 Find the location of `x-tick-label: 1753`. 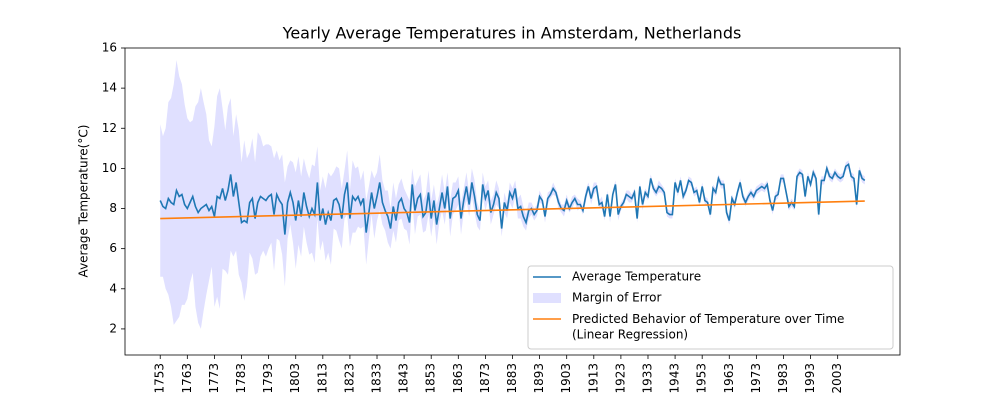

x-tick-label: 1753 is located at coordinates (160, 378).